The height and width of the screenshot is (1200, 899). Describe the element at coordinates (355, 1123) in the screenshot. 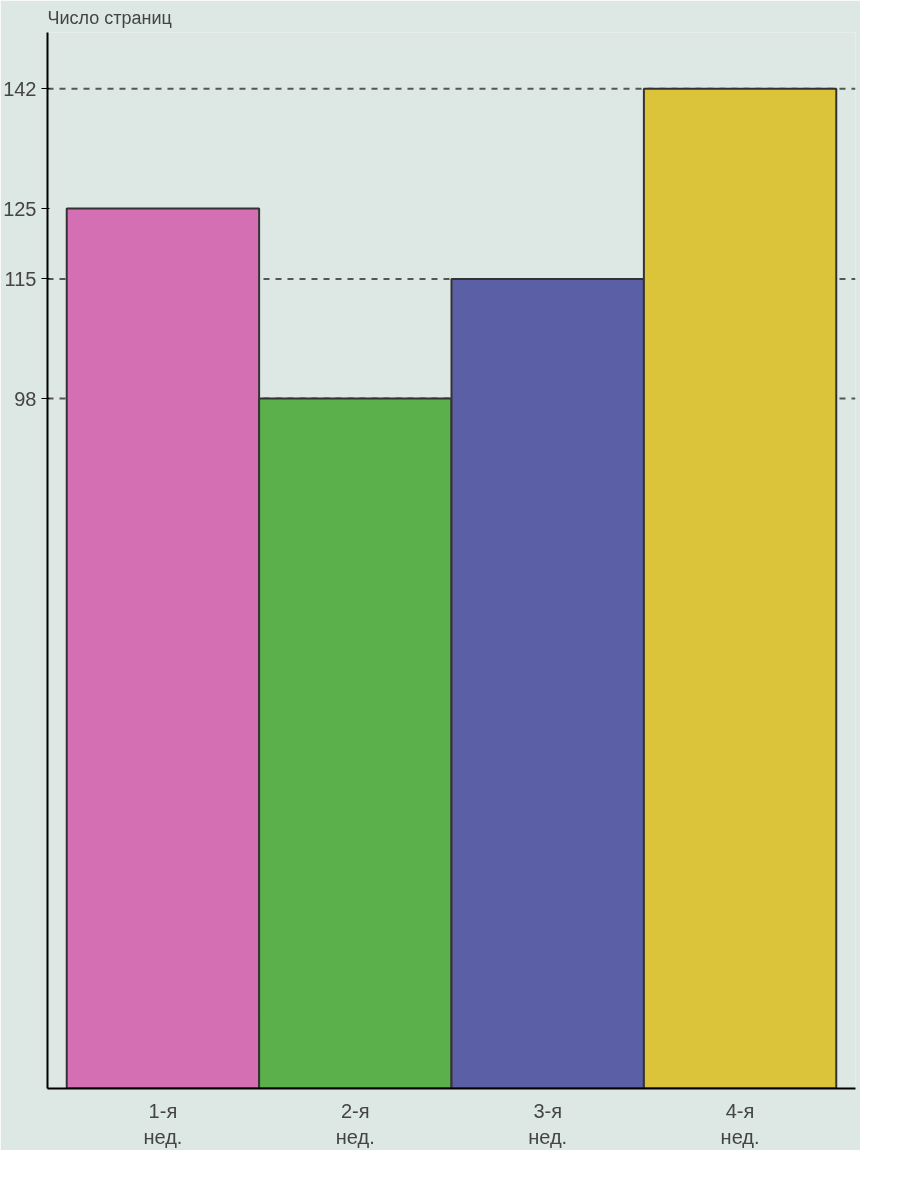

I see `x-tick-label: 2-я нед.` at that location.